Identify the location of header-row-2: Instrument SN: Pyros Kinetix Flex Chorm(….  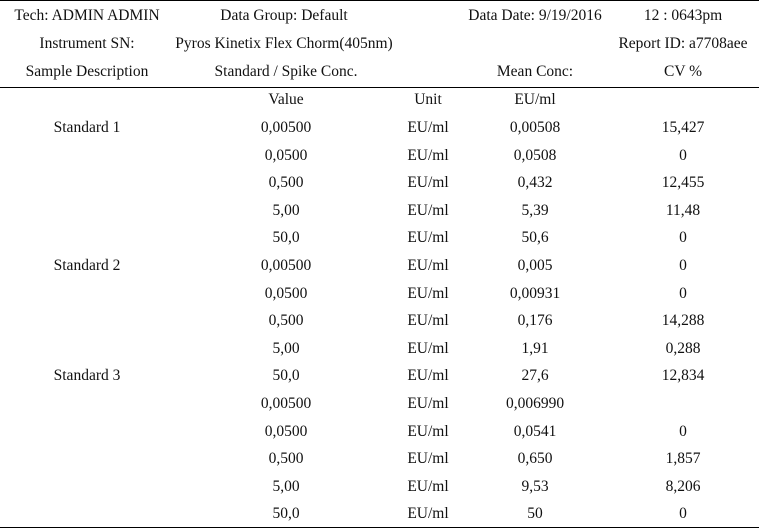
(379, 43).